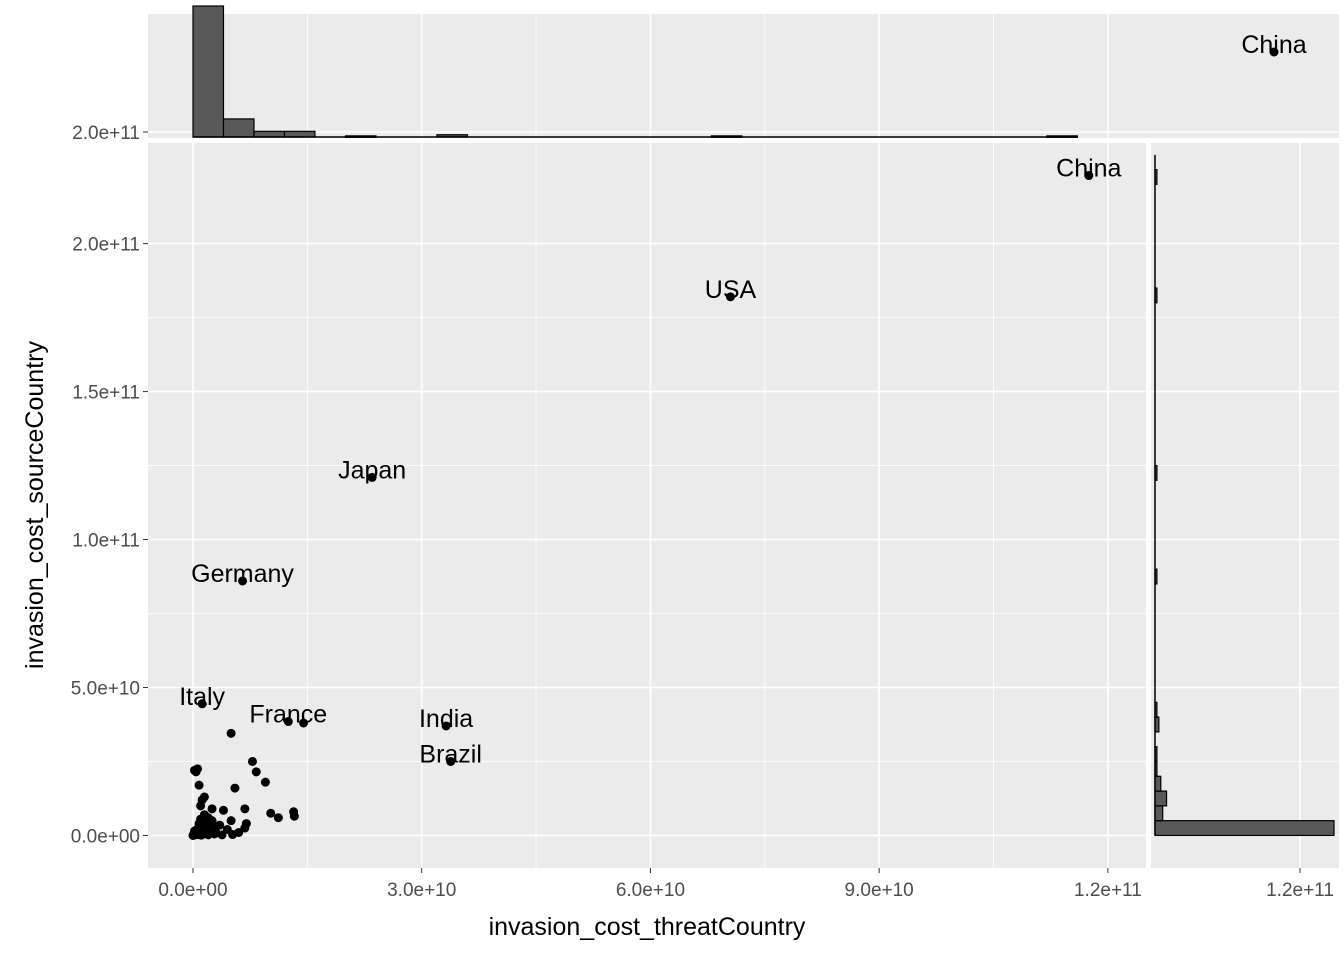 The width and height of the screenshot is (1344, 960). Describe the element at coordinates (35, 505) in the screenshot. I see `y-axis-title: invasion_cost_sourceCountry` at that location.